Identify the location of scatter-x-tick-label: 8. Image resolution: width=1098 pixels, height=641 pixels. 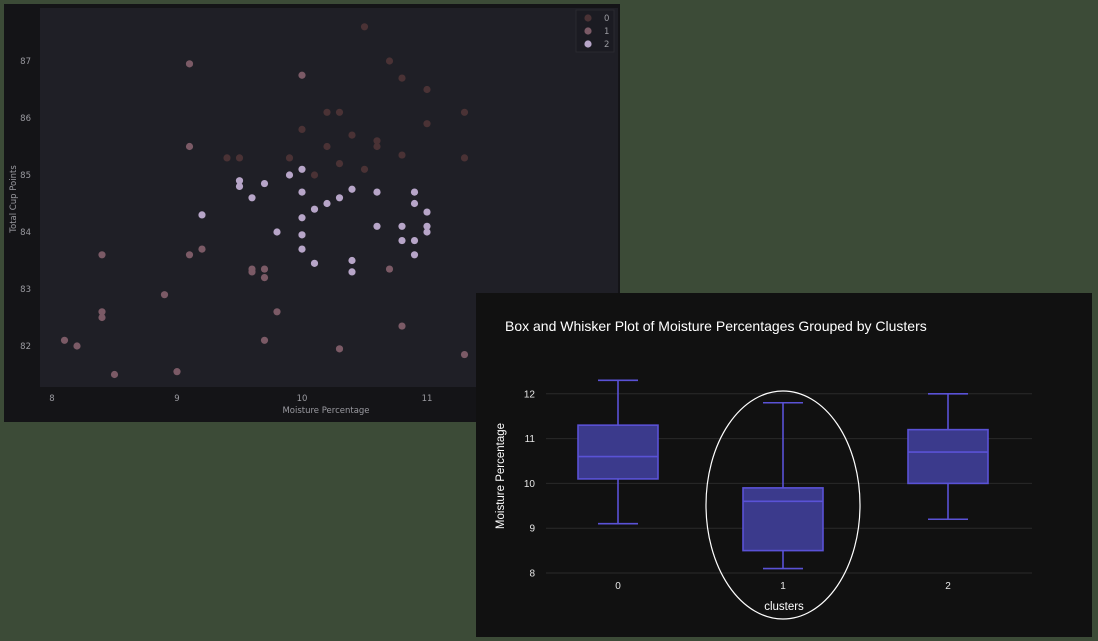
(51, 399).